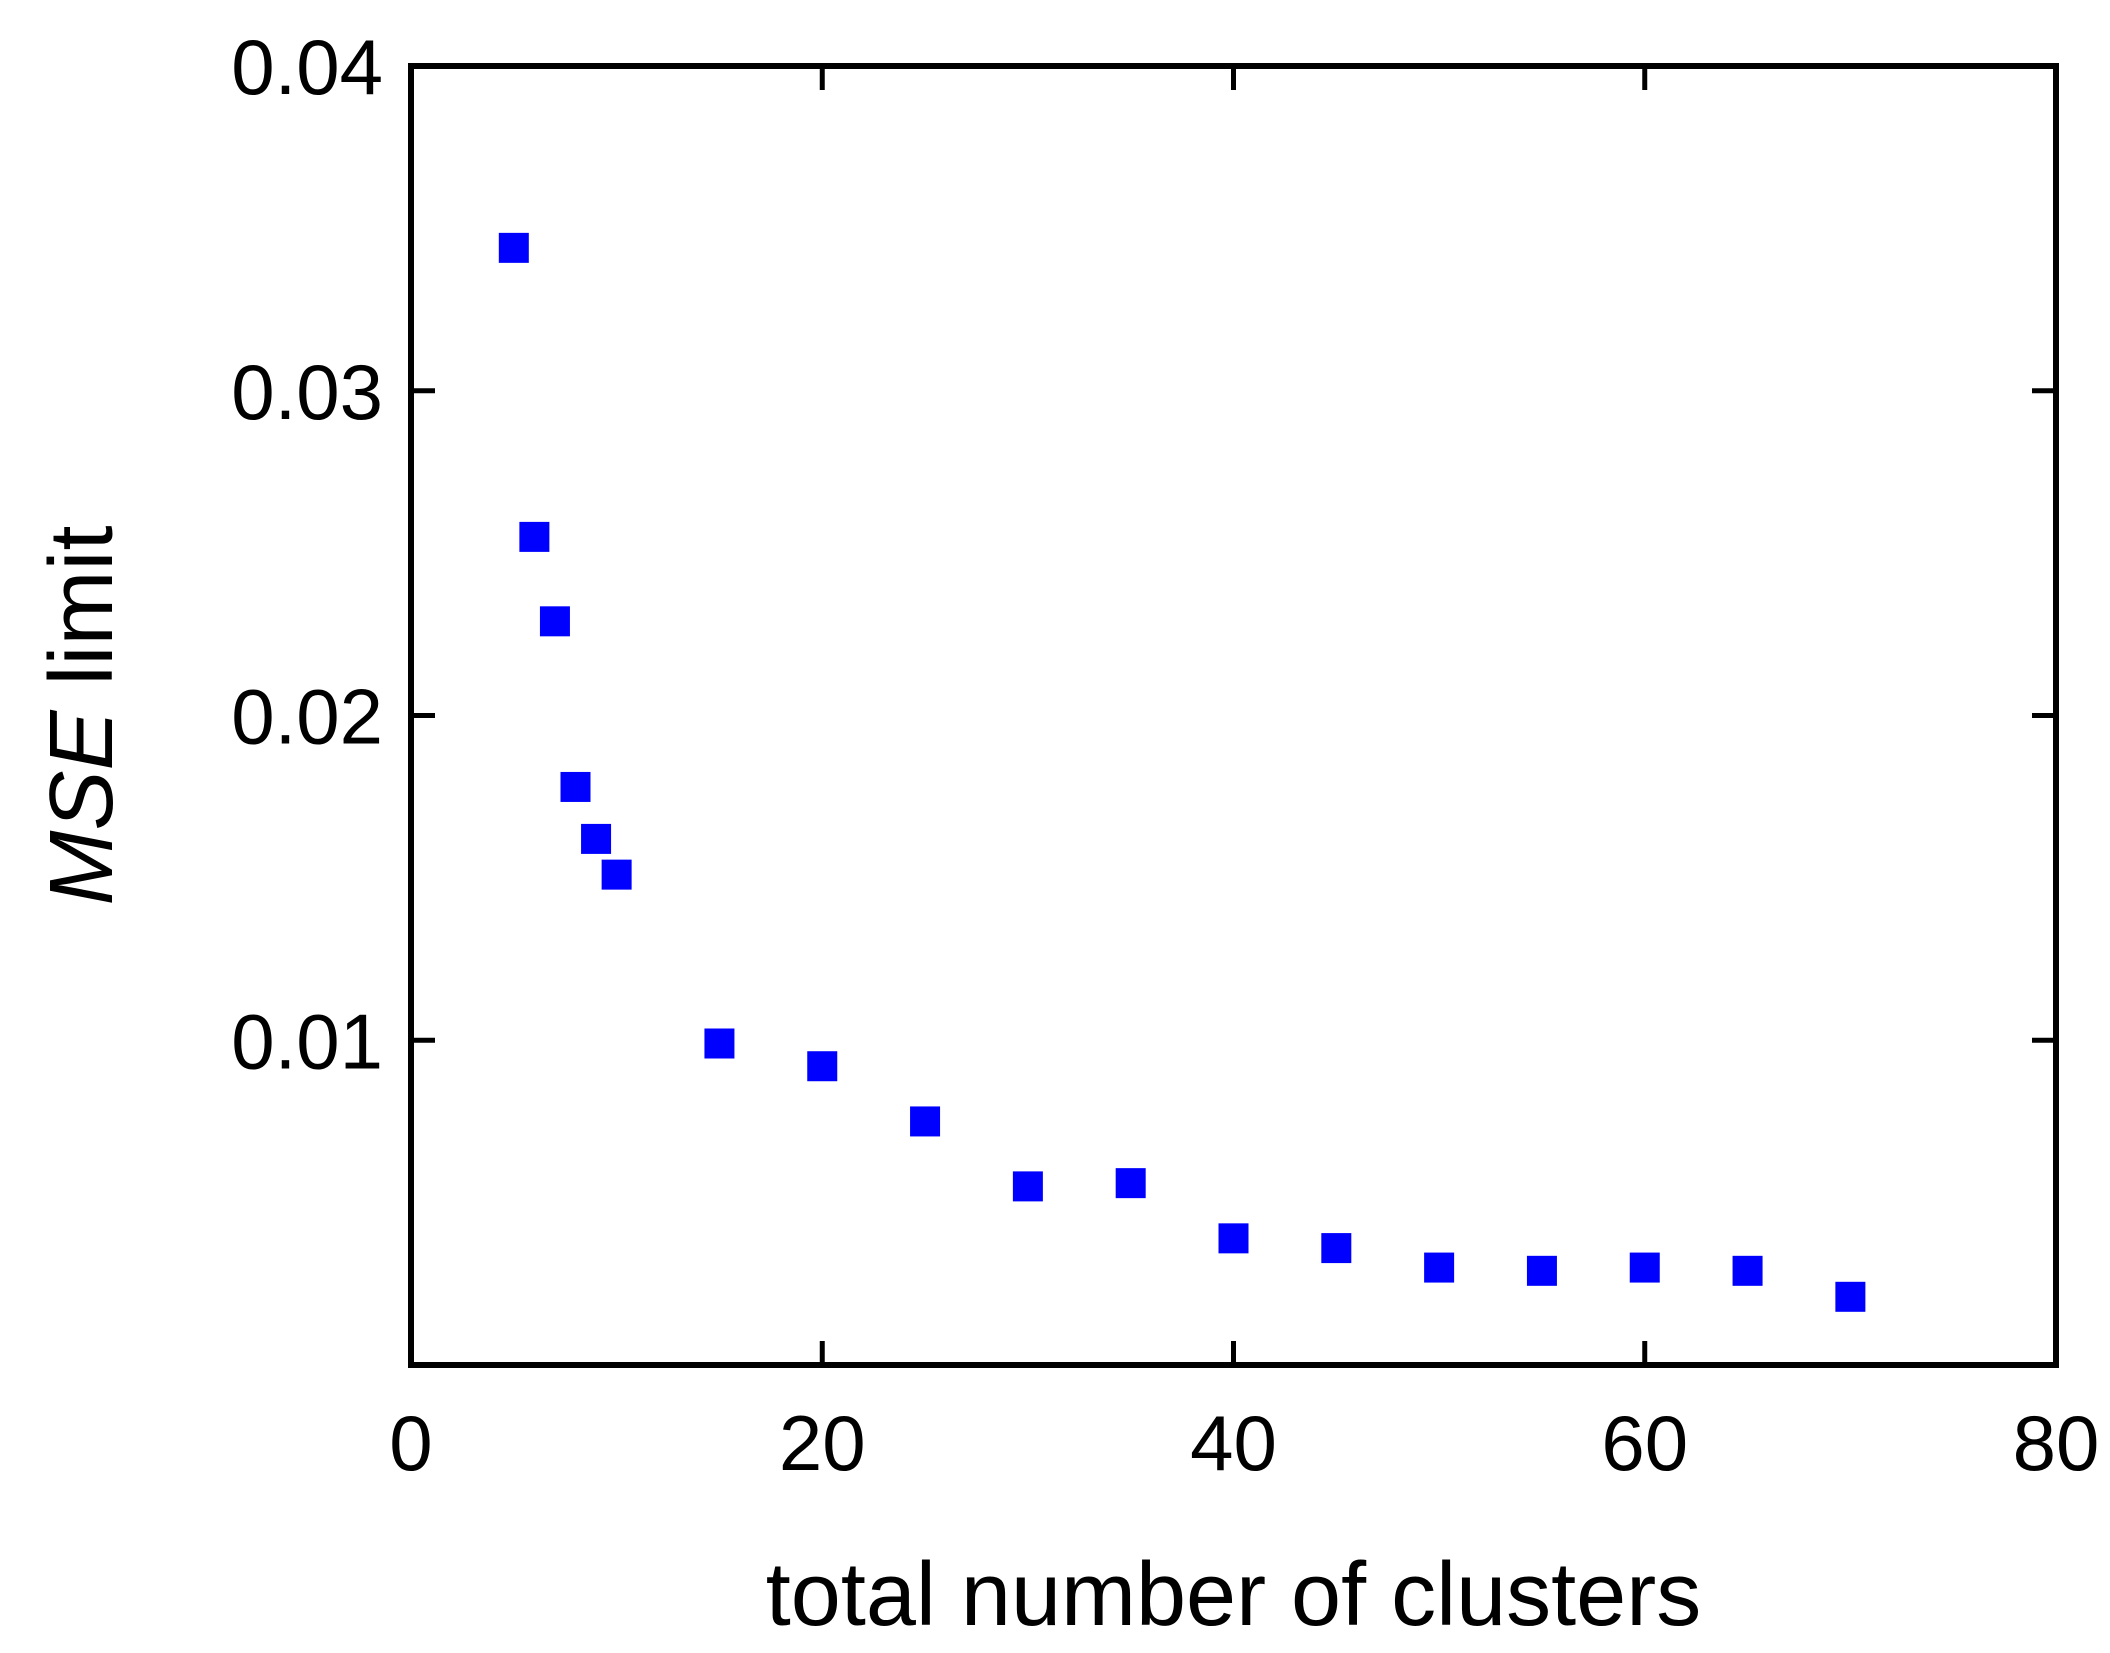 This screenshot has height=1653, width=2110. Describe the element at coordinates (82, 618) in the screenshot. I see `y-axis-title-rest: limit` at that location.